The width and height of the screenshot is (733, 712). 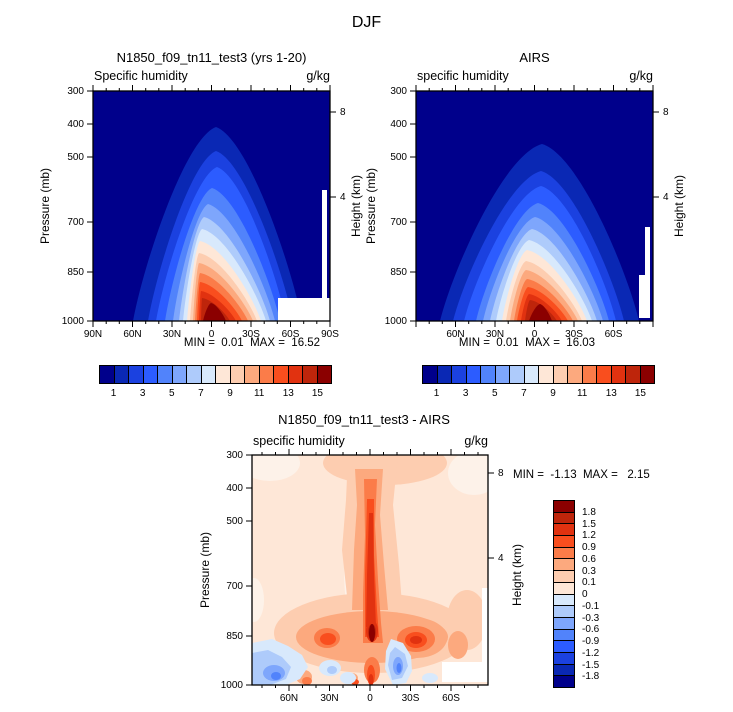 What do you see at coordinates (251, 334) in the screenshot?
I see `latitude-tick-model-4: 30S` at bounding box center [251, 334].